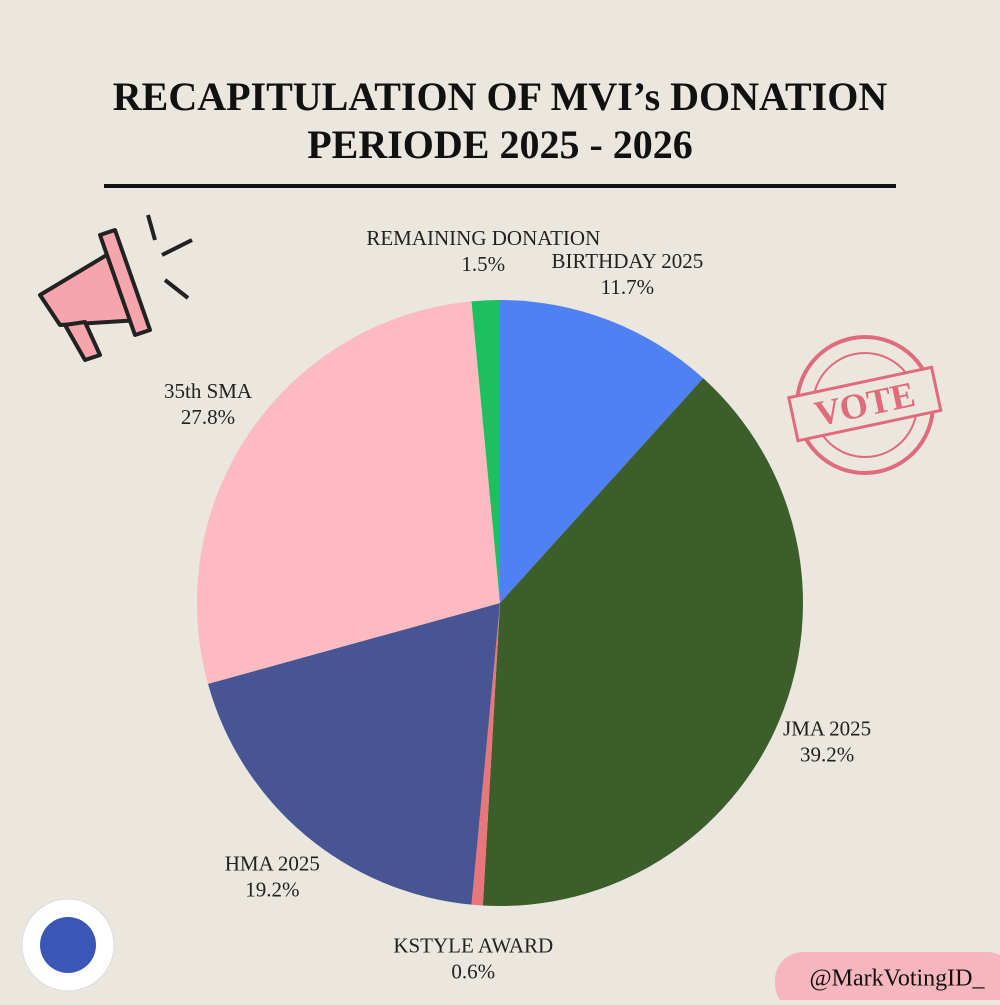 The width and height of the screenshot is (1000, 1005). I want to click on chart-title: RECAPITULATION OF MVI’s DONATION, so click(500, 96).